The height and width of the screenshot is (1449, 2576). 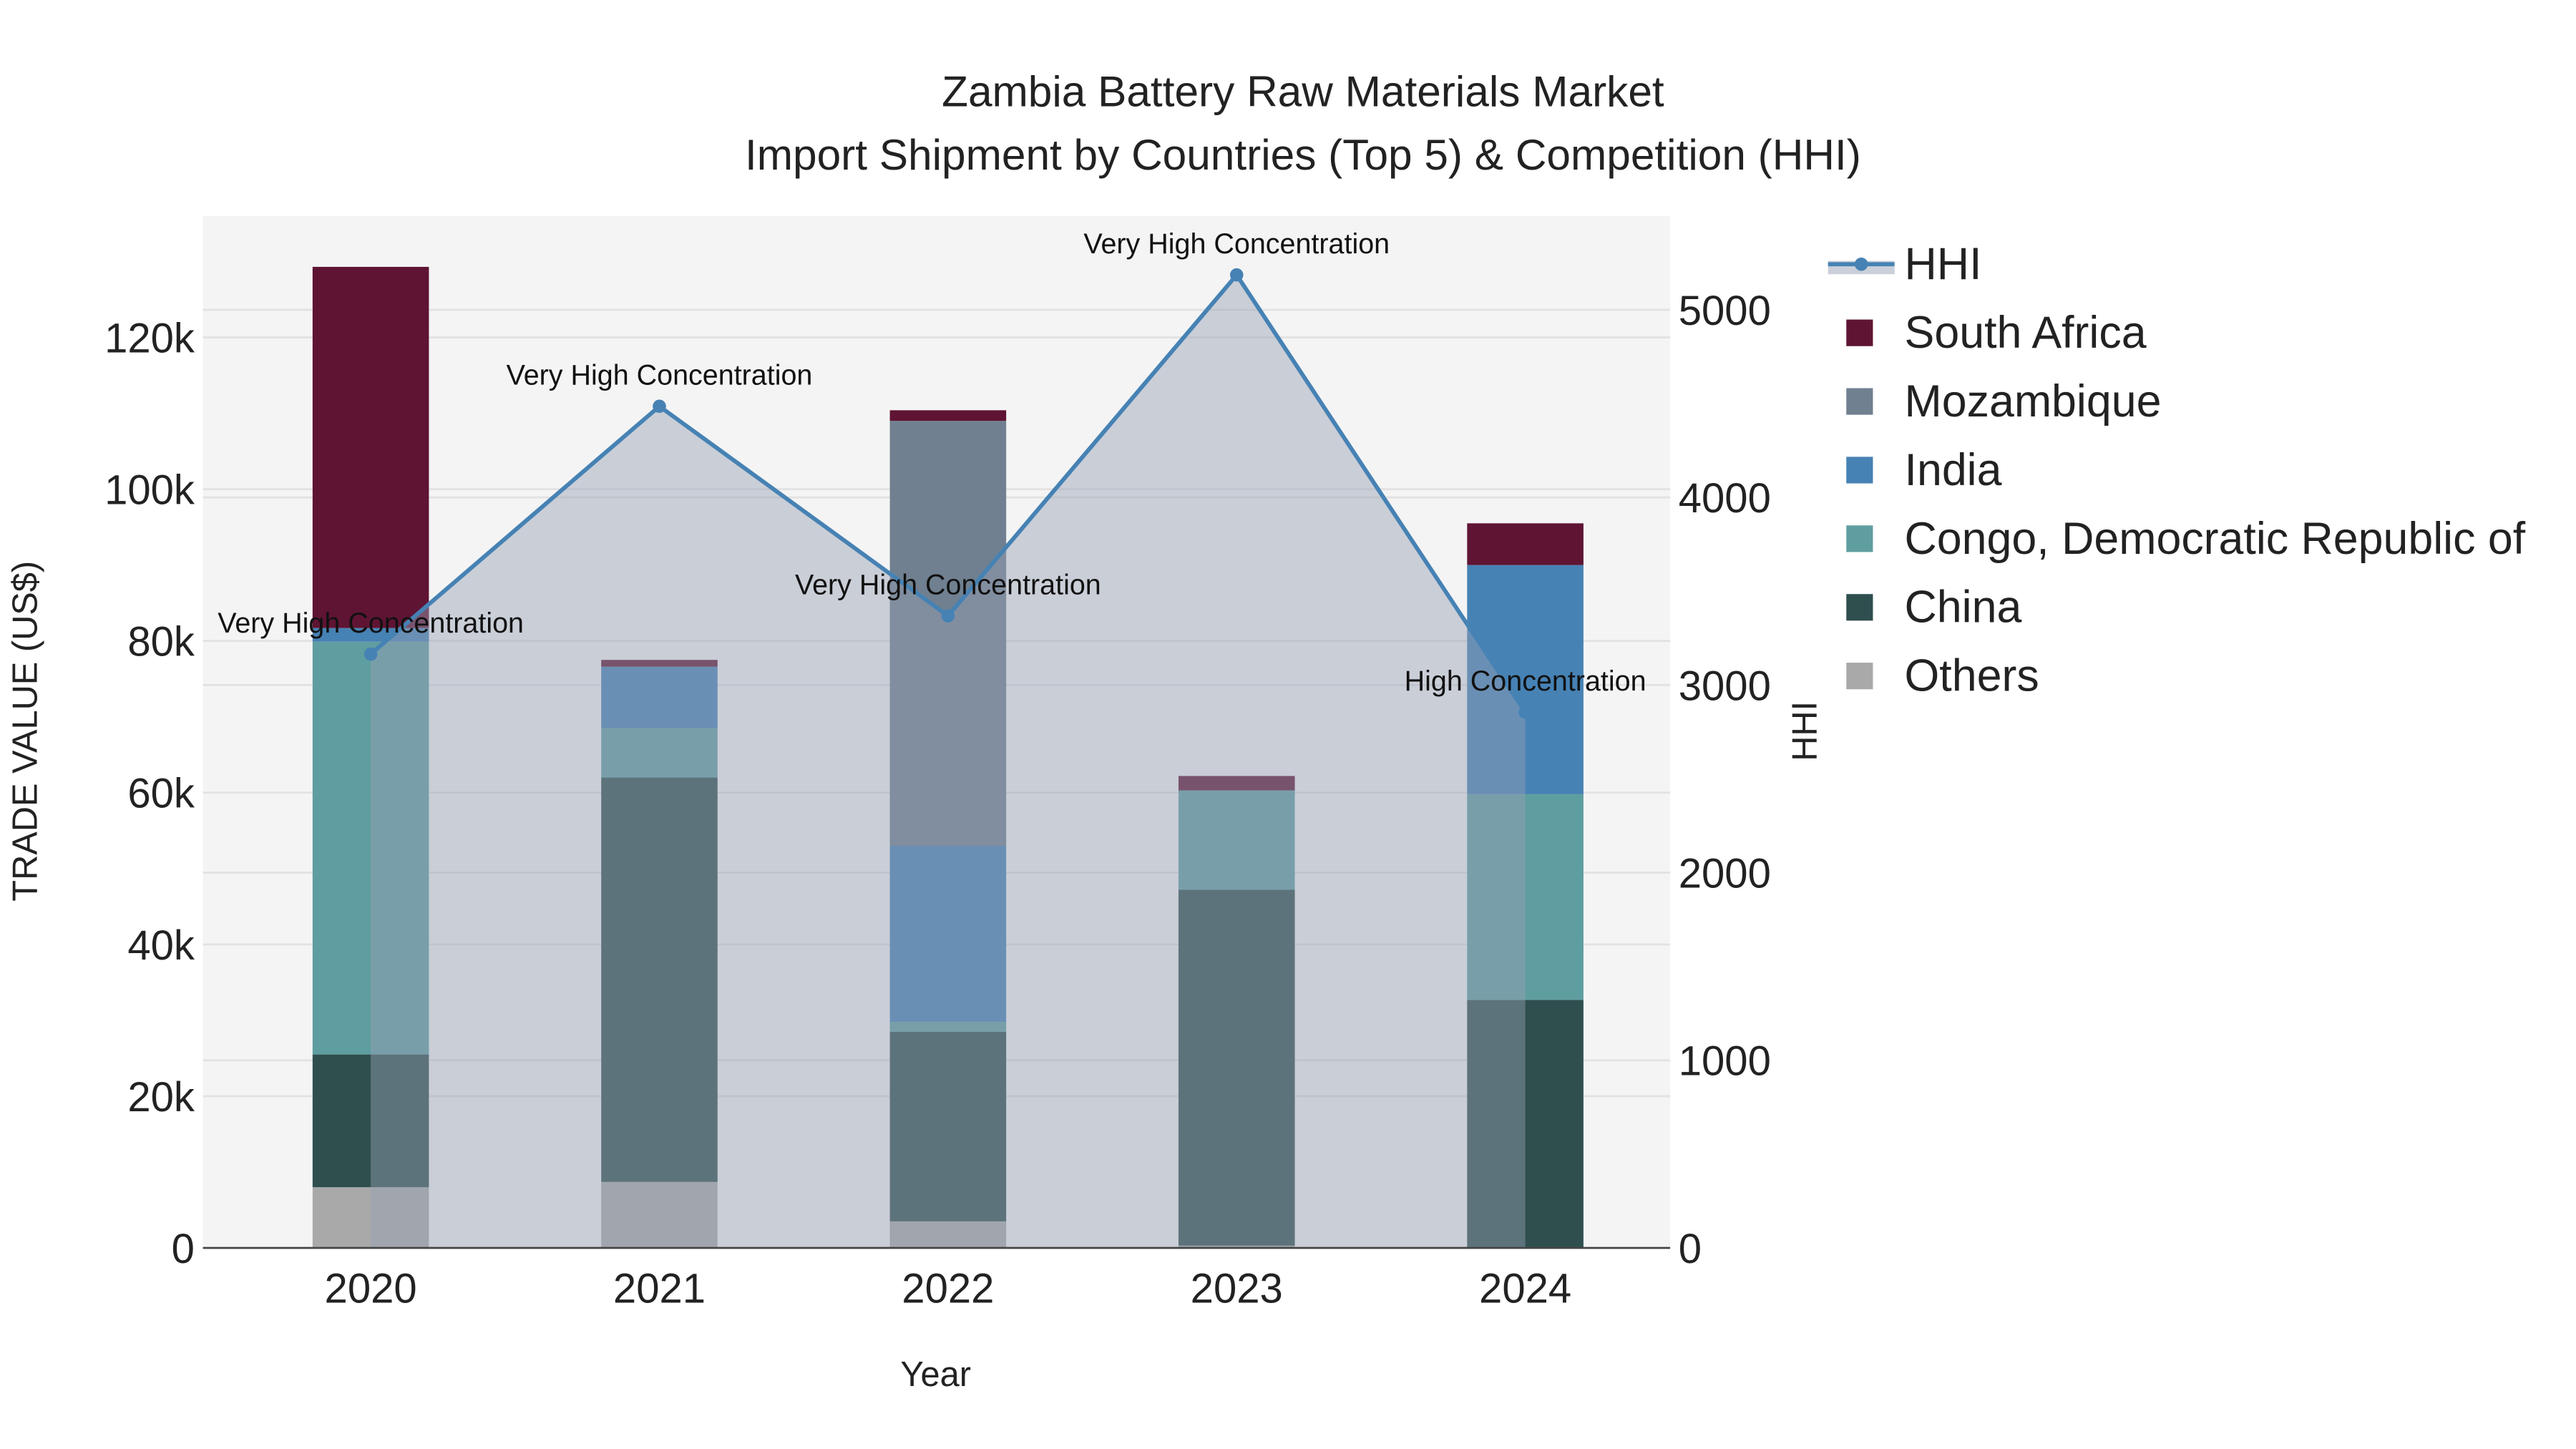 I want to click on y2-tick-label: 4000, so click(x=1725, y=498).